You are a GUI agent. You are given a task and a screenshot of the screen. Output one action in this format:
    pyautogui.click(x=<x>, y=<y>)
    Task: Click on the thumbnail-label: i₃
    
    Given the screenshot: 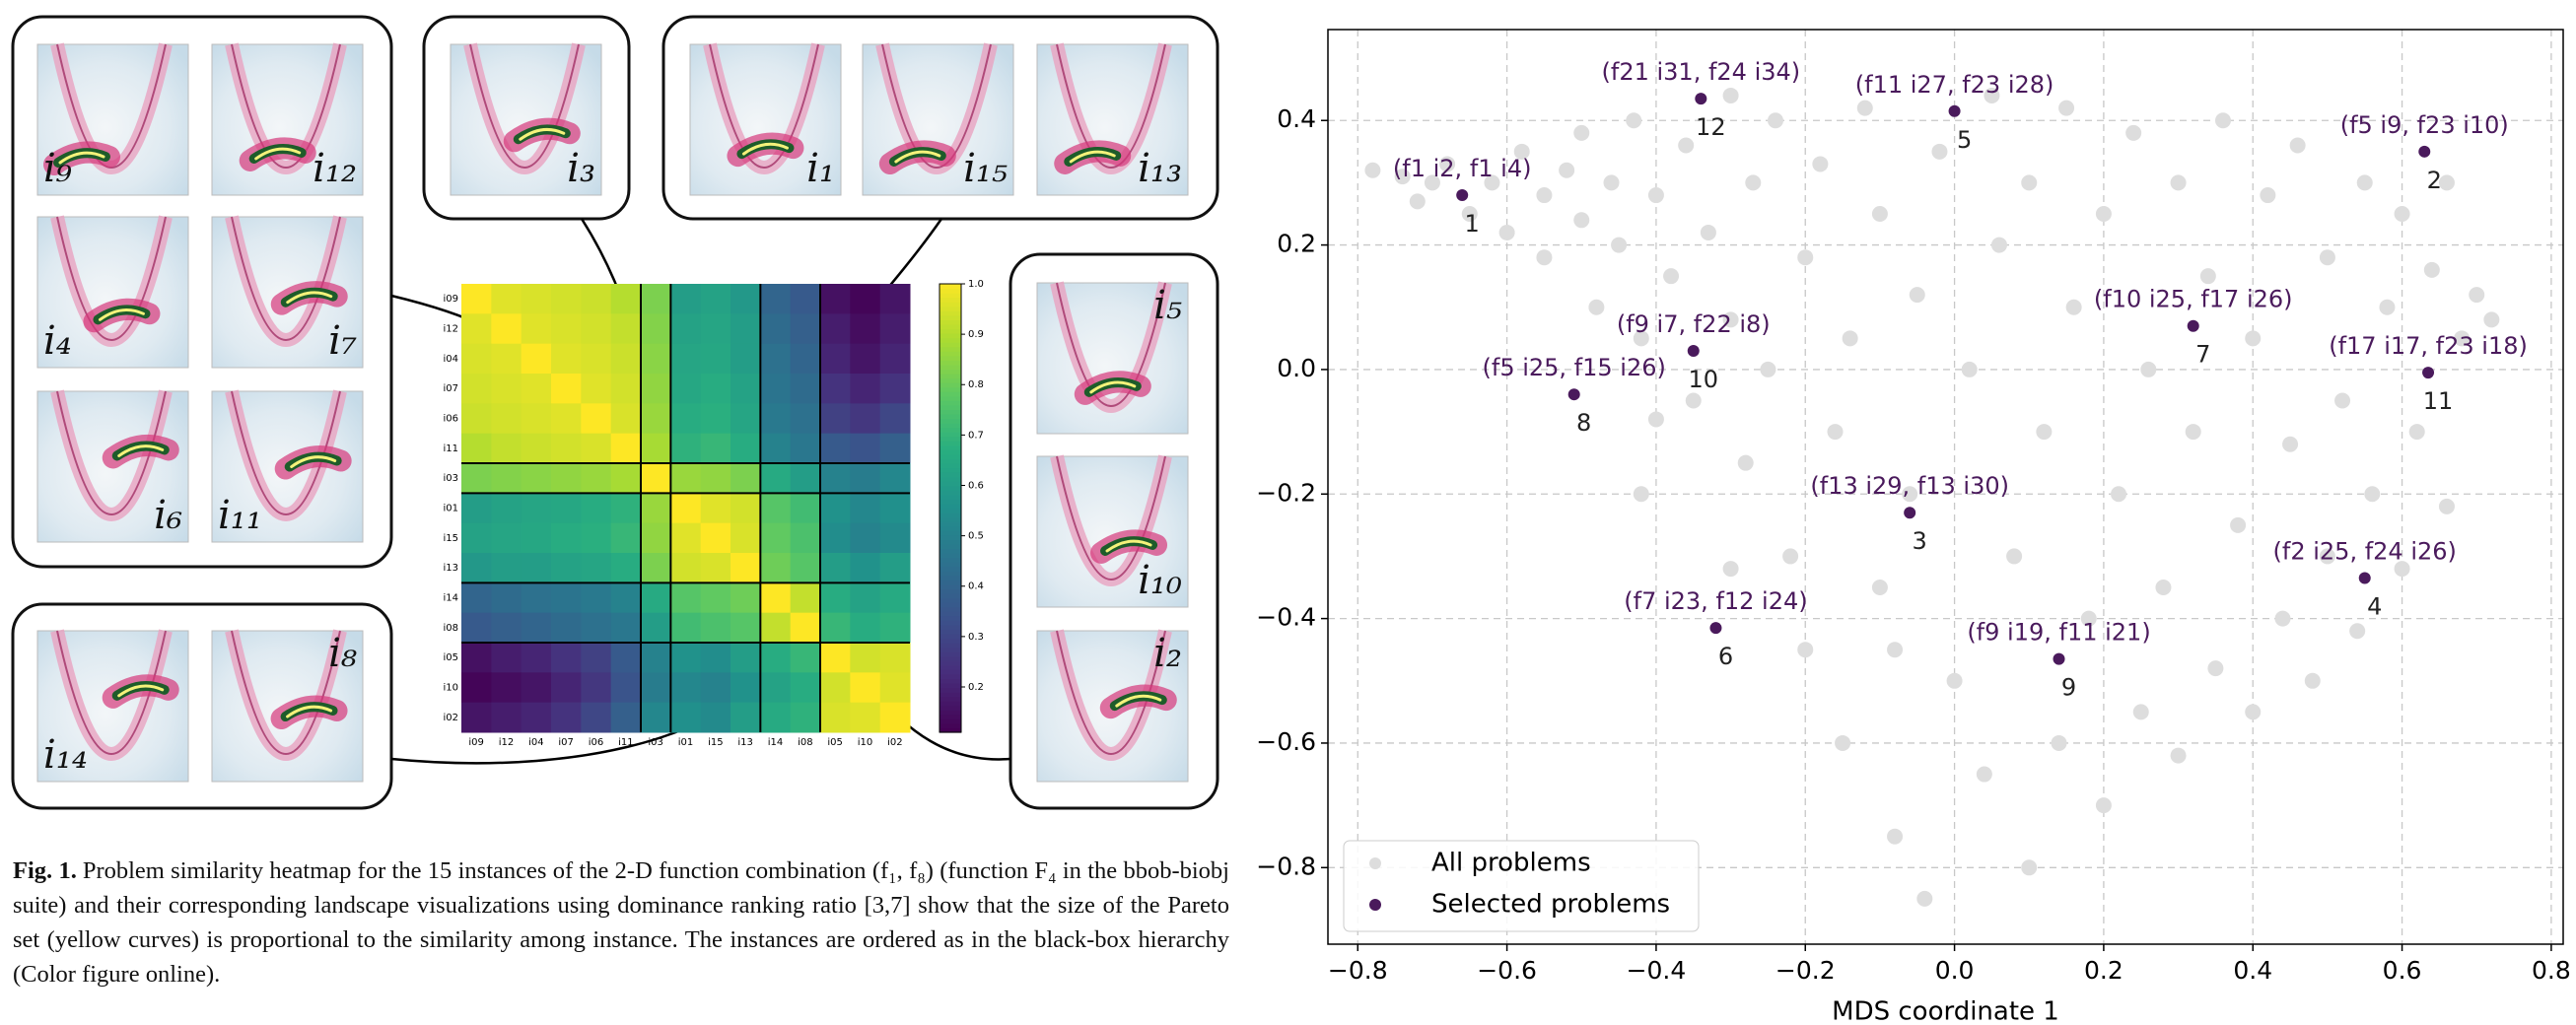 What is the action you would take?
    pyautogui.click(x=581, y=168)
    